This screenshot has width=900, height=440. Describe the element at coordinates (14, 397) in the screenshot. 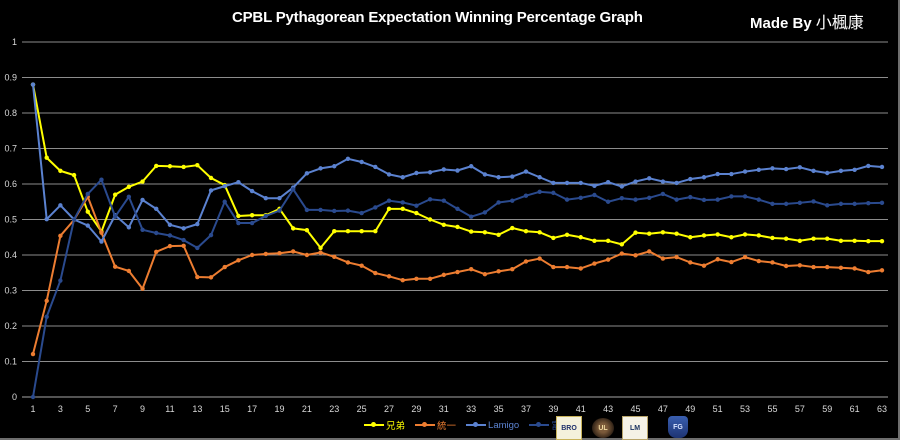

I see `y-tick-label: 0` at that location.